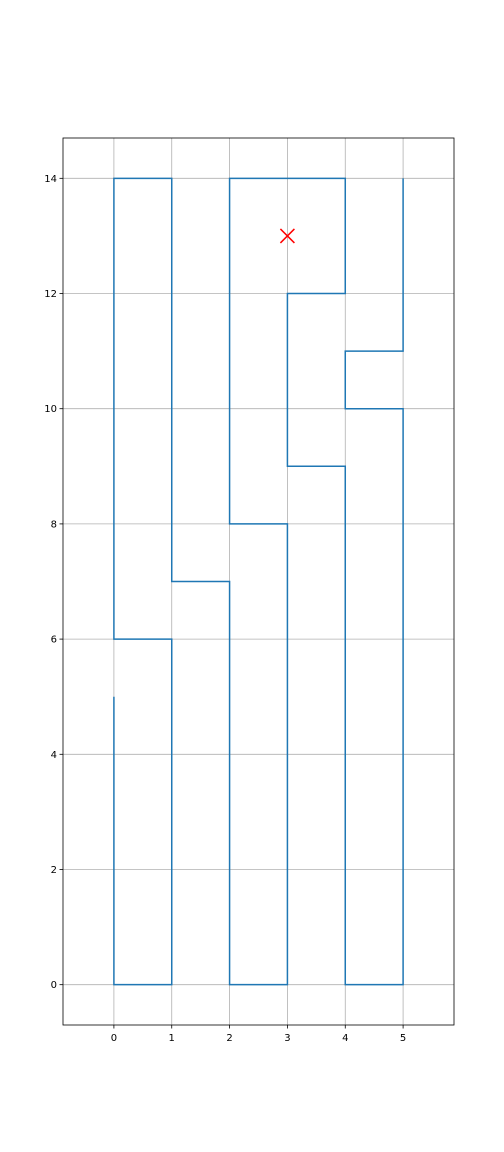 Image resolution: width=504 pixels, height=1152 pixels. I want to click on x-tick-label: 3, so click(287, 1038).